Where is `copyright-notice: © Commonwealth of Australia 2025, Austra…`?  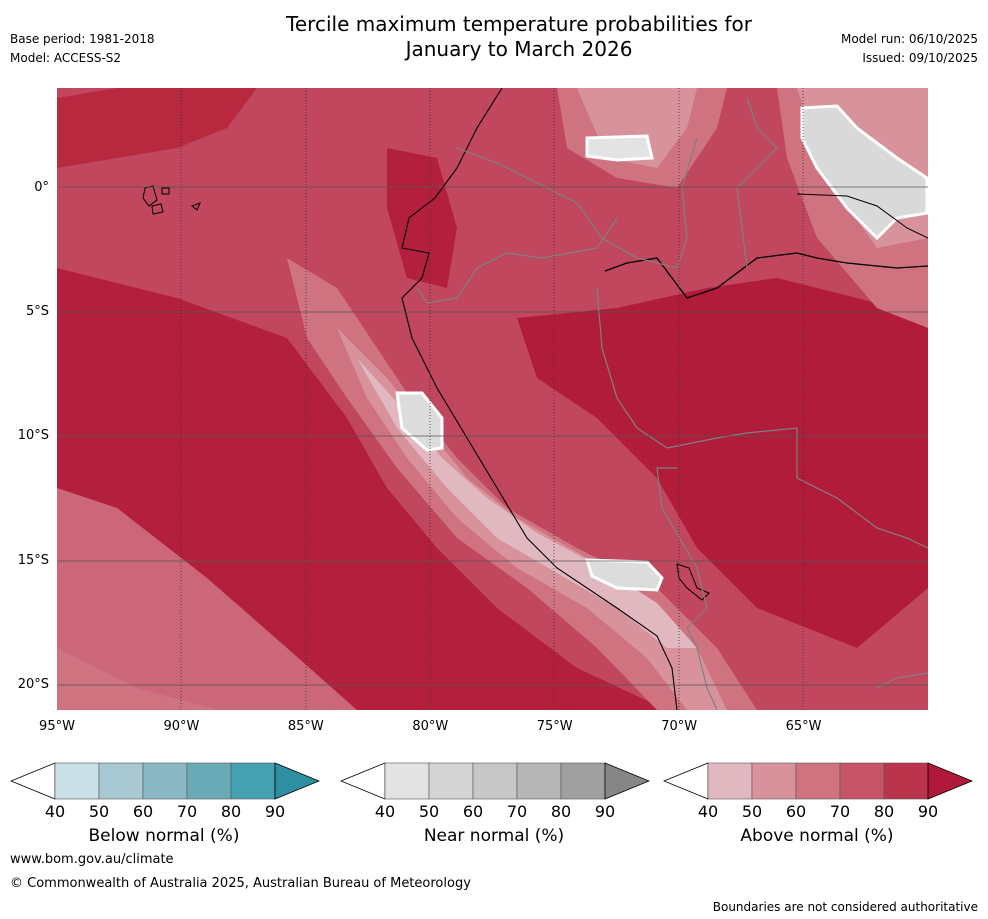 copyright-notice: © Commonwealth of Australia 2025, Austra… is located at coordinates (240, 883).